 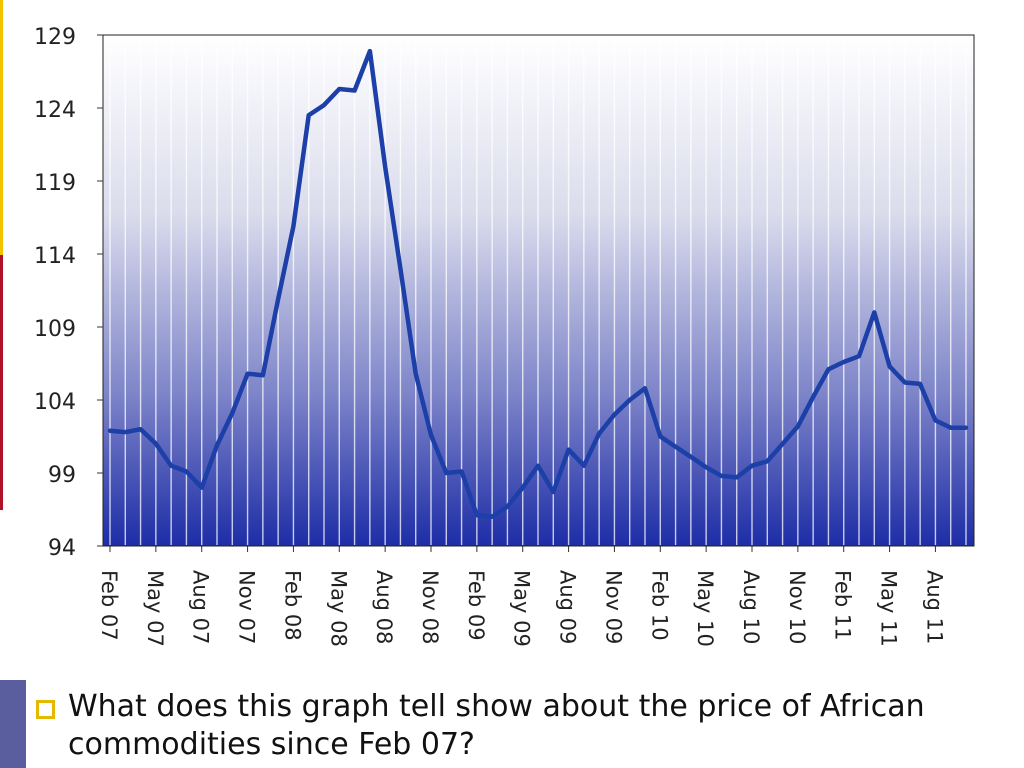 I want to click on x-tick-label: Feb 09, so click(x=476, y=605).